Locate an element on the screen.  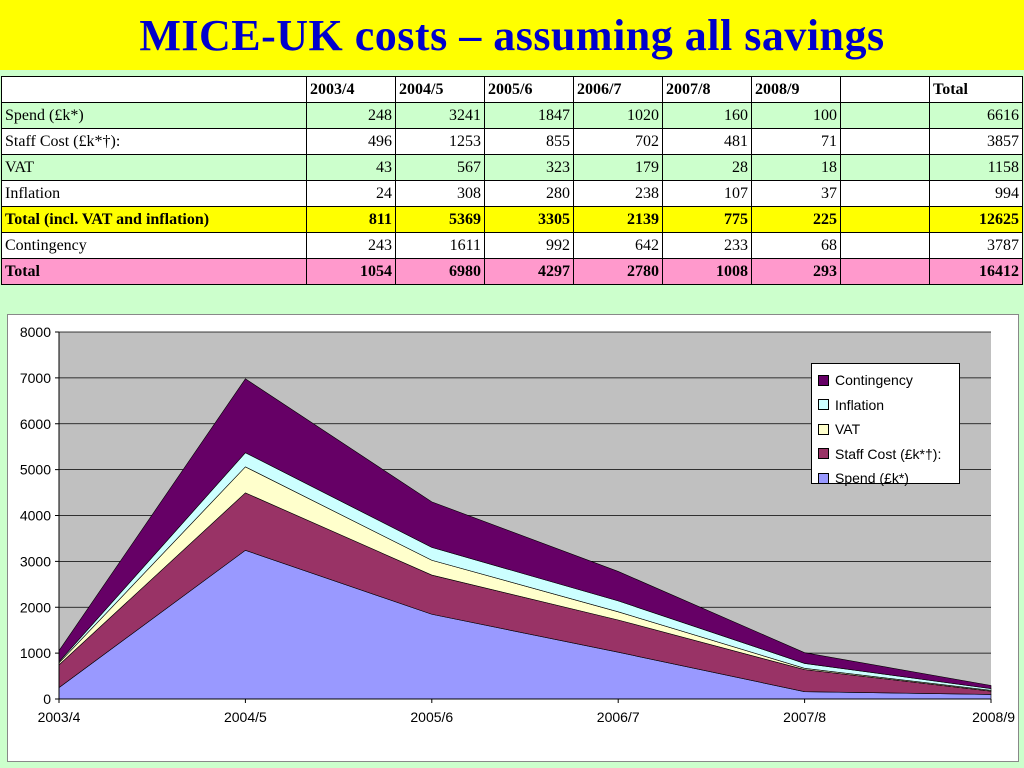
table-cell: 43 is located at coordinates (351, 167).